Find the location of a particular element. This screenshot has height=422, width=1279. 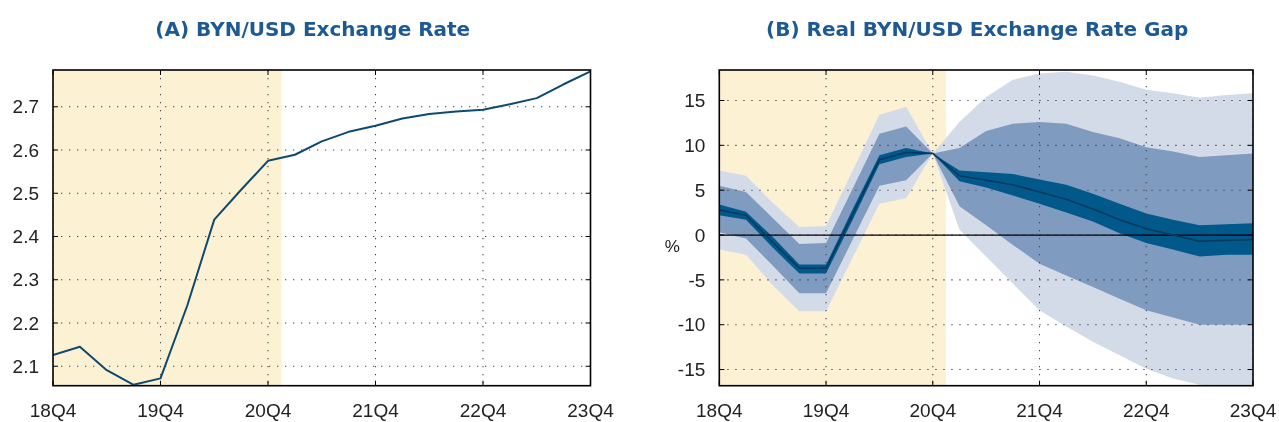

y-tick-label: -15 is located at coordinates (691, 370).